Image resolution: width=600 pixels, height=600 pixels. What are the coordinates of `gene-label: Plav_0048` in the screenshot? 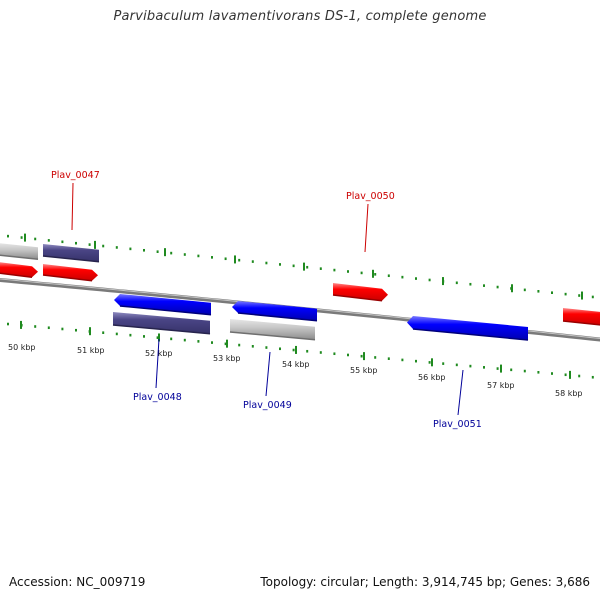 It's located at (157, 397).